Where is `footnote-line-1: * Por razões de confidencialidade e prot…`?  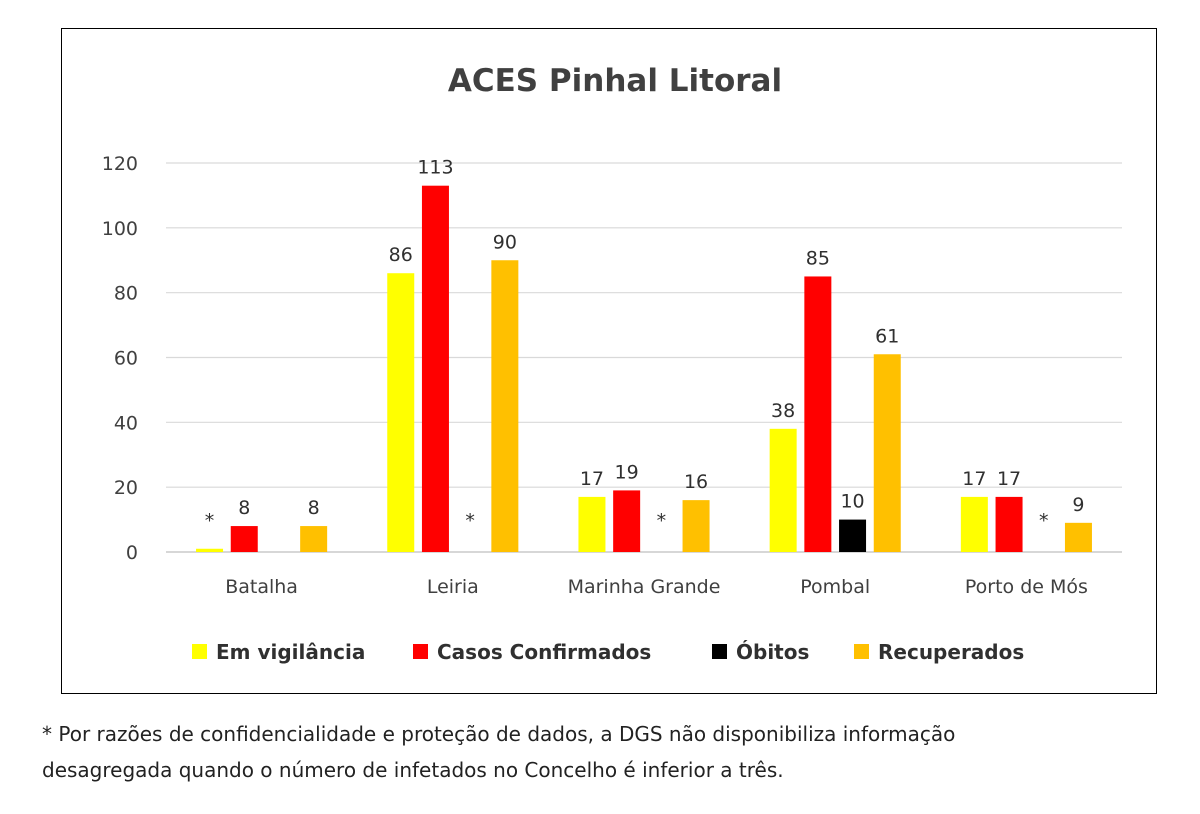 footnote-line-1: * Por razões de confidencialidade e prot… is located at coordinates (499, 734).